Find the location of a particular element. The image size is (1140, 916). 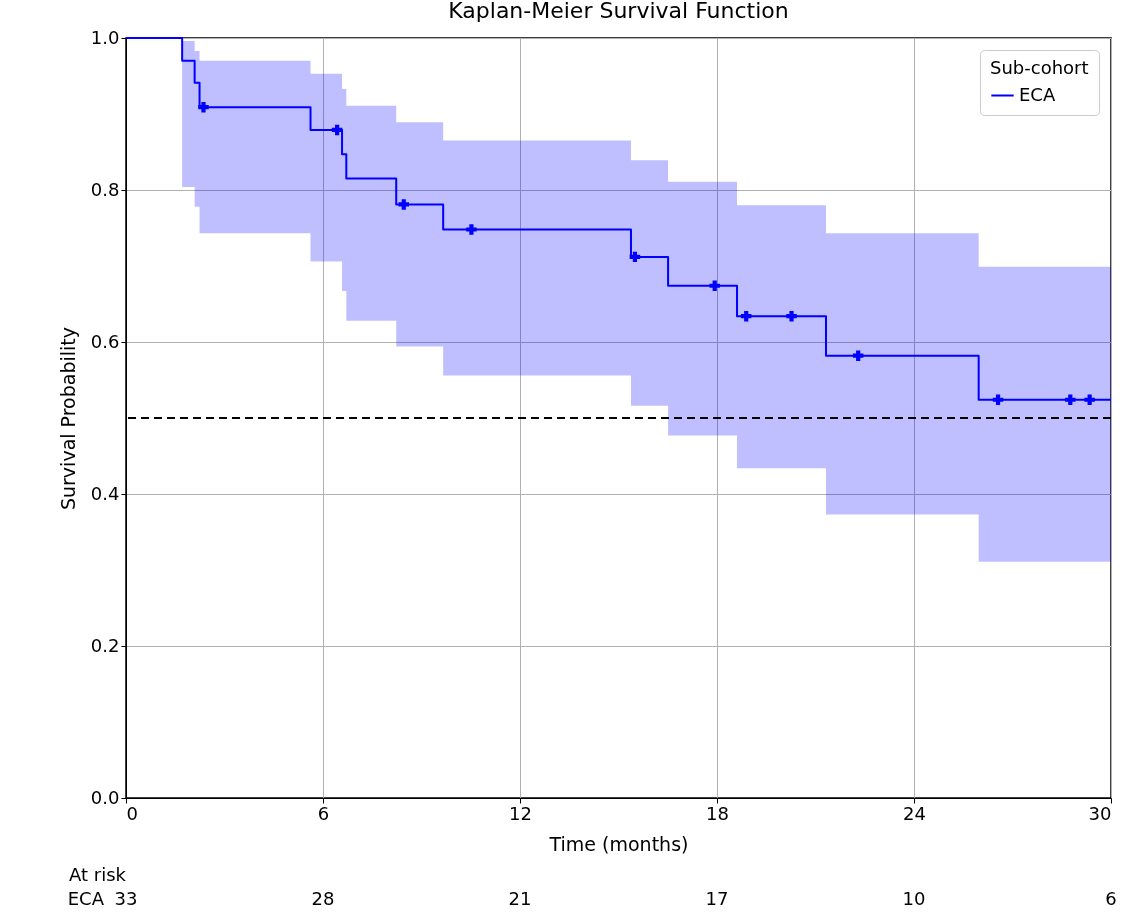

x-tick-label: 0 is located at coordinates (132, 813).